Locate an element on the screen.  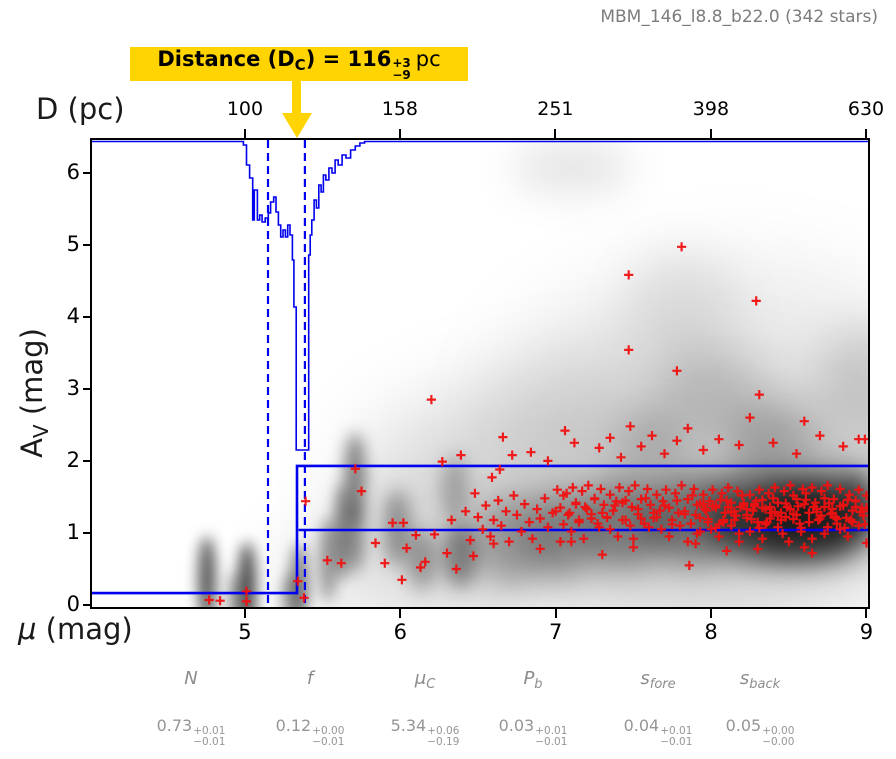
bottom-axis-tick-label: 9 is located at coordinates (866, 632).